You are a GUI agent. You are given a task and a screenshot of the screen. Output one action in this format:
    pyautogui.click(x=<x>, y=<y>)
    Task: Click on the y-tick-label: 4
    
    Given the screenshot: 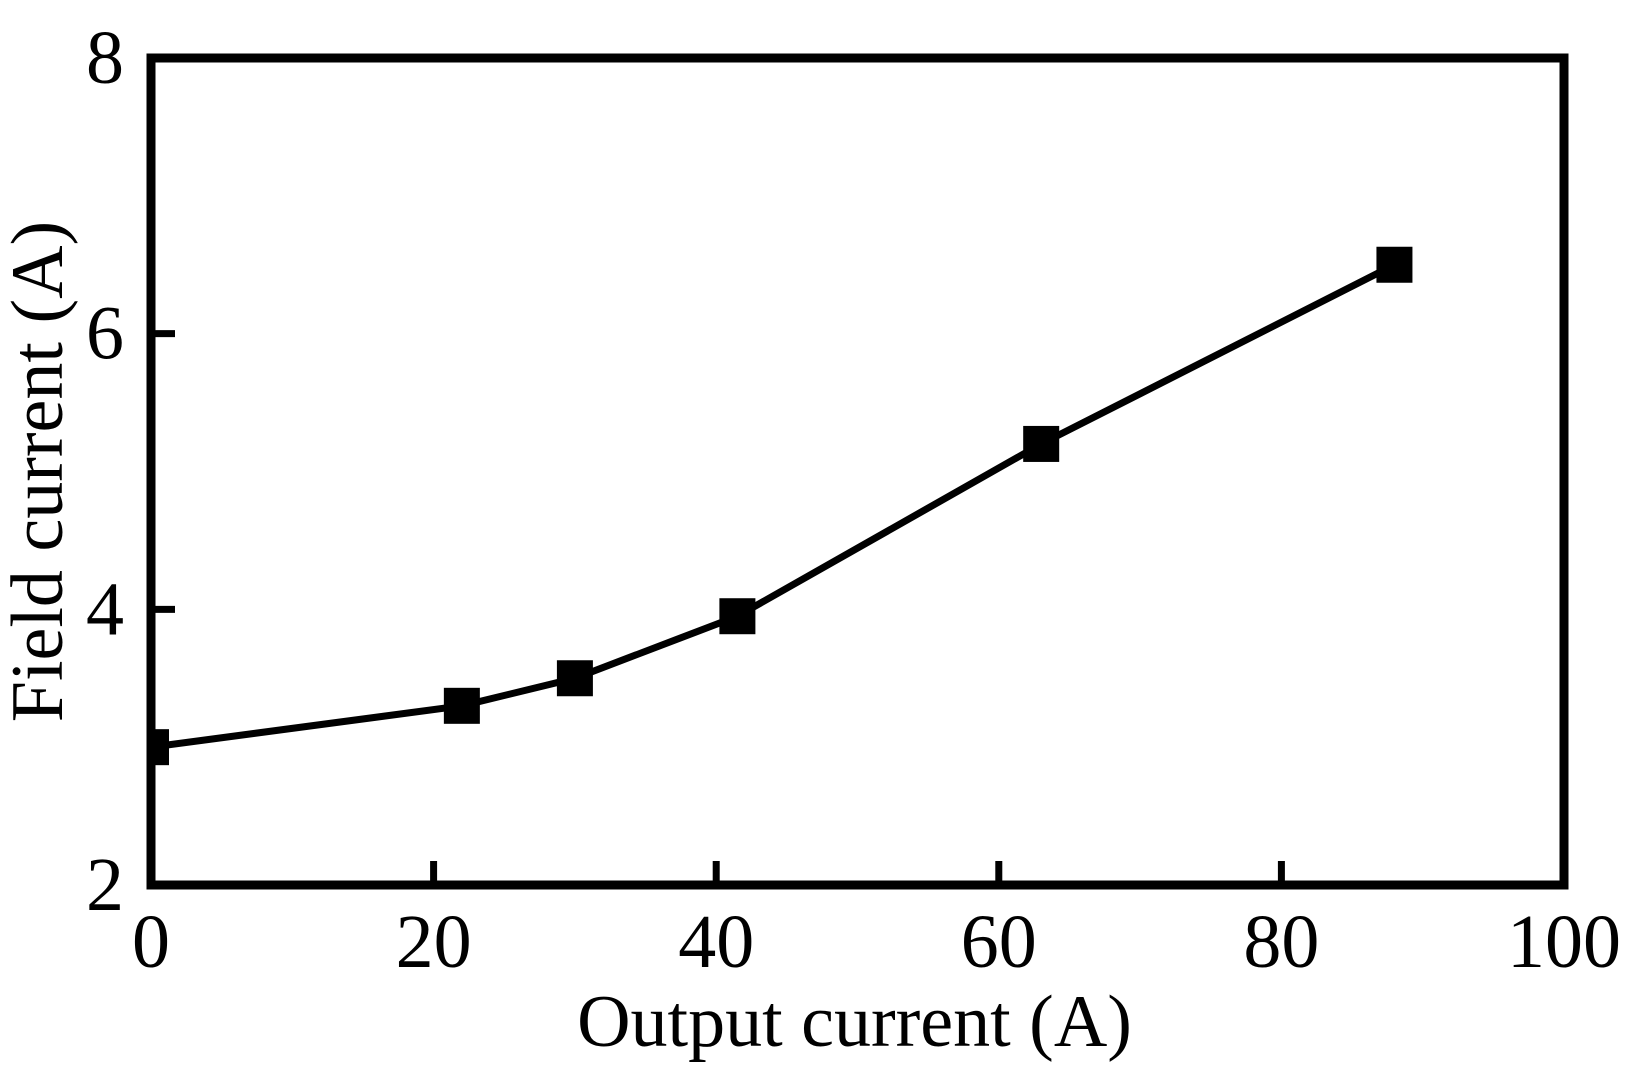 What is the action you would take?
    pyautogui.click(x=105, y=609)
    